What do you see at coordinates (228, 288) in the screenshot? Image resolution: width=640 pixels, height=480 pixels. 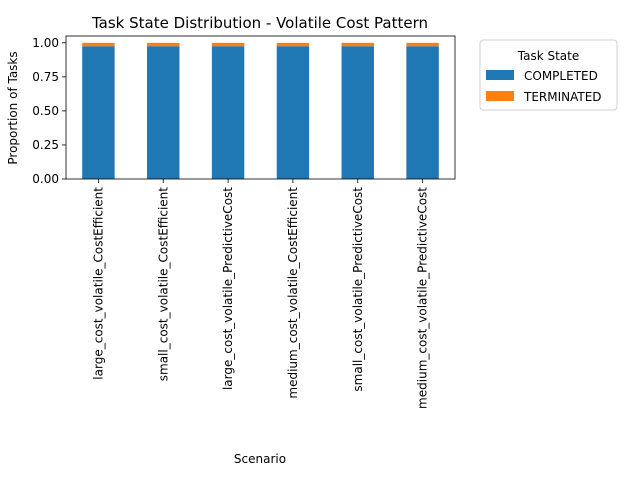 I see `x-tick-label-2: large_cost_volatile_PredictiveCost` at bounding box center [228, 288].